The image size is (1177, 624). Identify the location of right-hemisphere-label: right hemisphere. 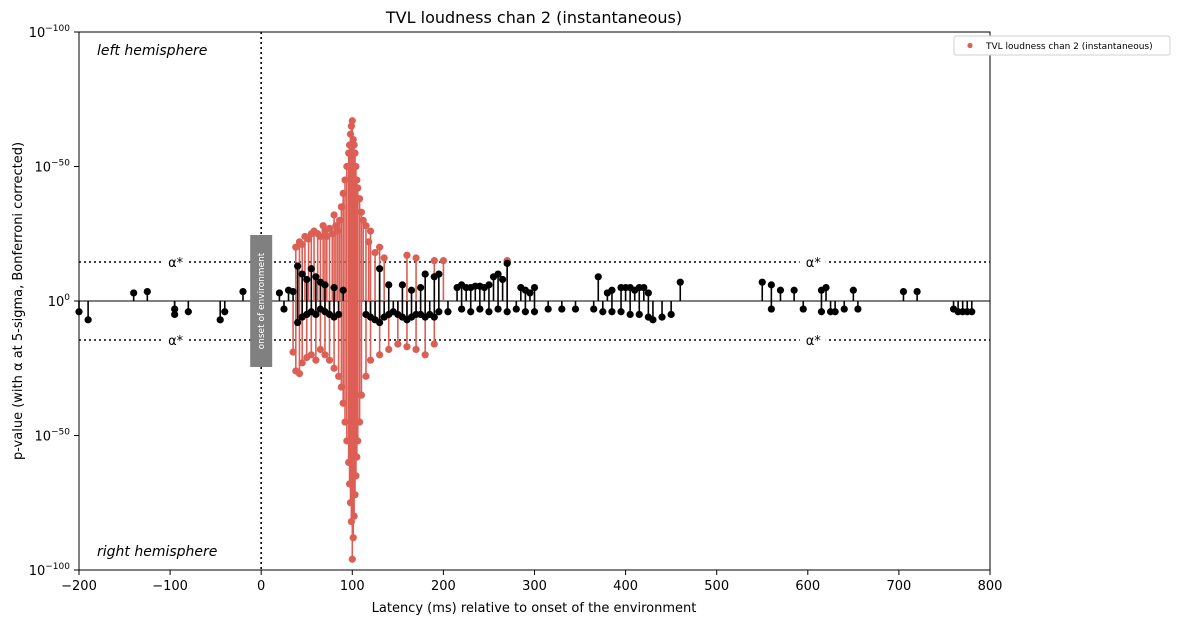
(157, 552).